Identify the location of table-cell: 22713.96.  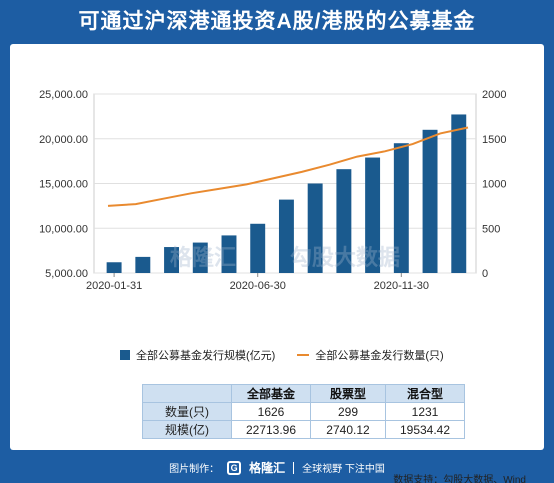
(271, 429).